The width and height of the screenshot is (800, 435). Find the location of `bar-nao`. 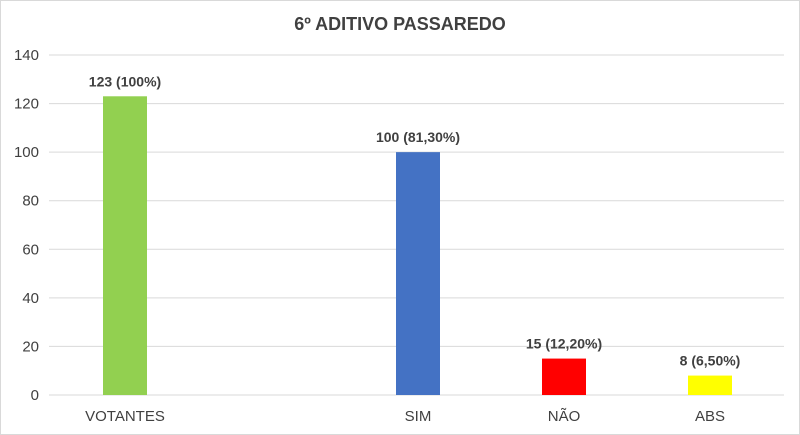

bar-nao is located at coordinates (564, 376).